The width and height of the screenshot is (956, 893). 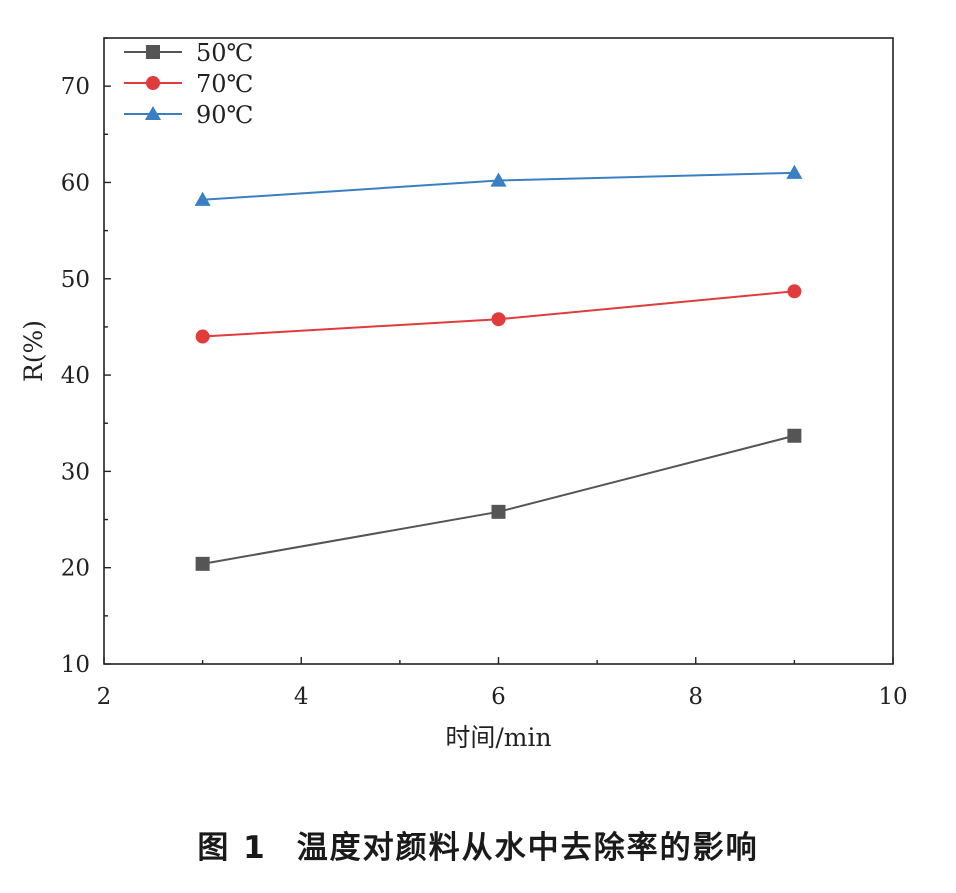 I want to click on x-tick-label: 8, so click(x=695, y=697).